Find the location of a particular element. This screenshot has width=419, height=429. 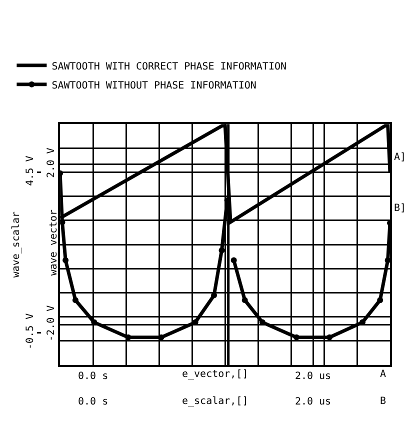

x2-axis-title: e_scalar,[] is located at coordinates (215, 401).